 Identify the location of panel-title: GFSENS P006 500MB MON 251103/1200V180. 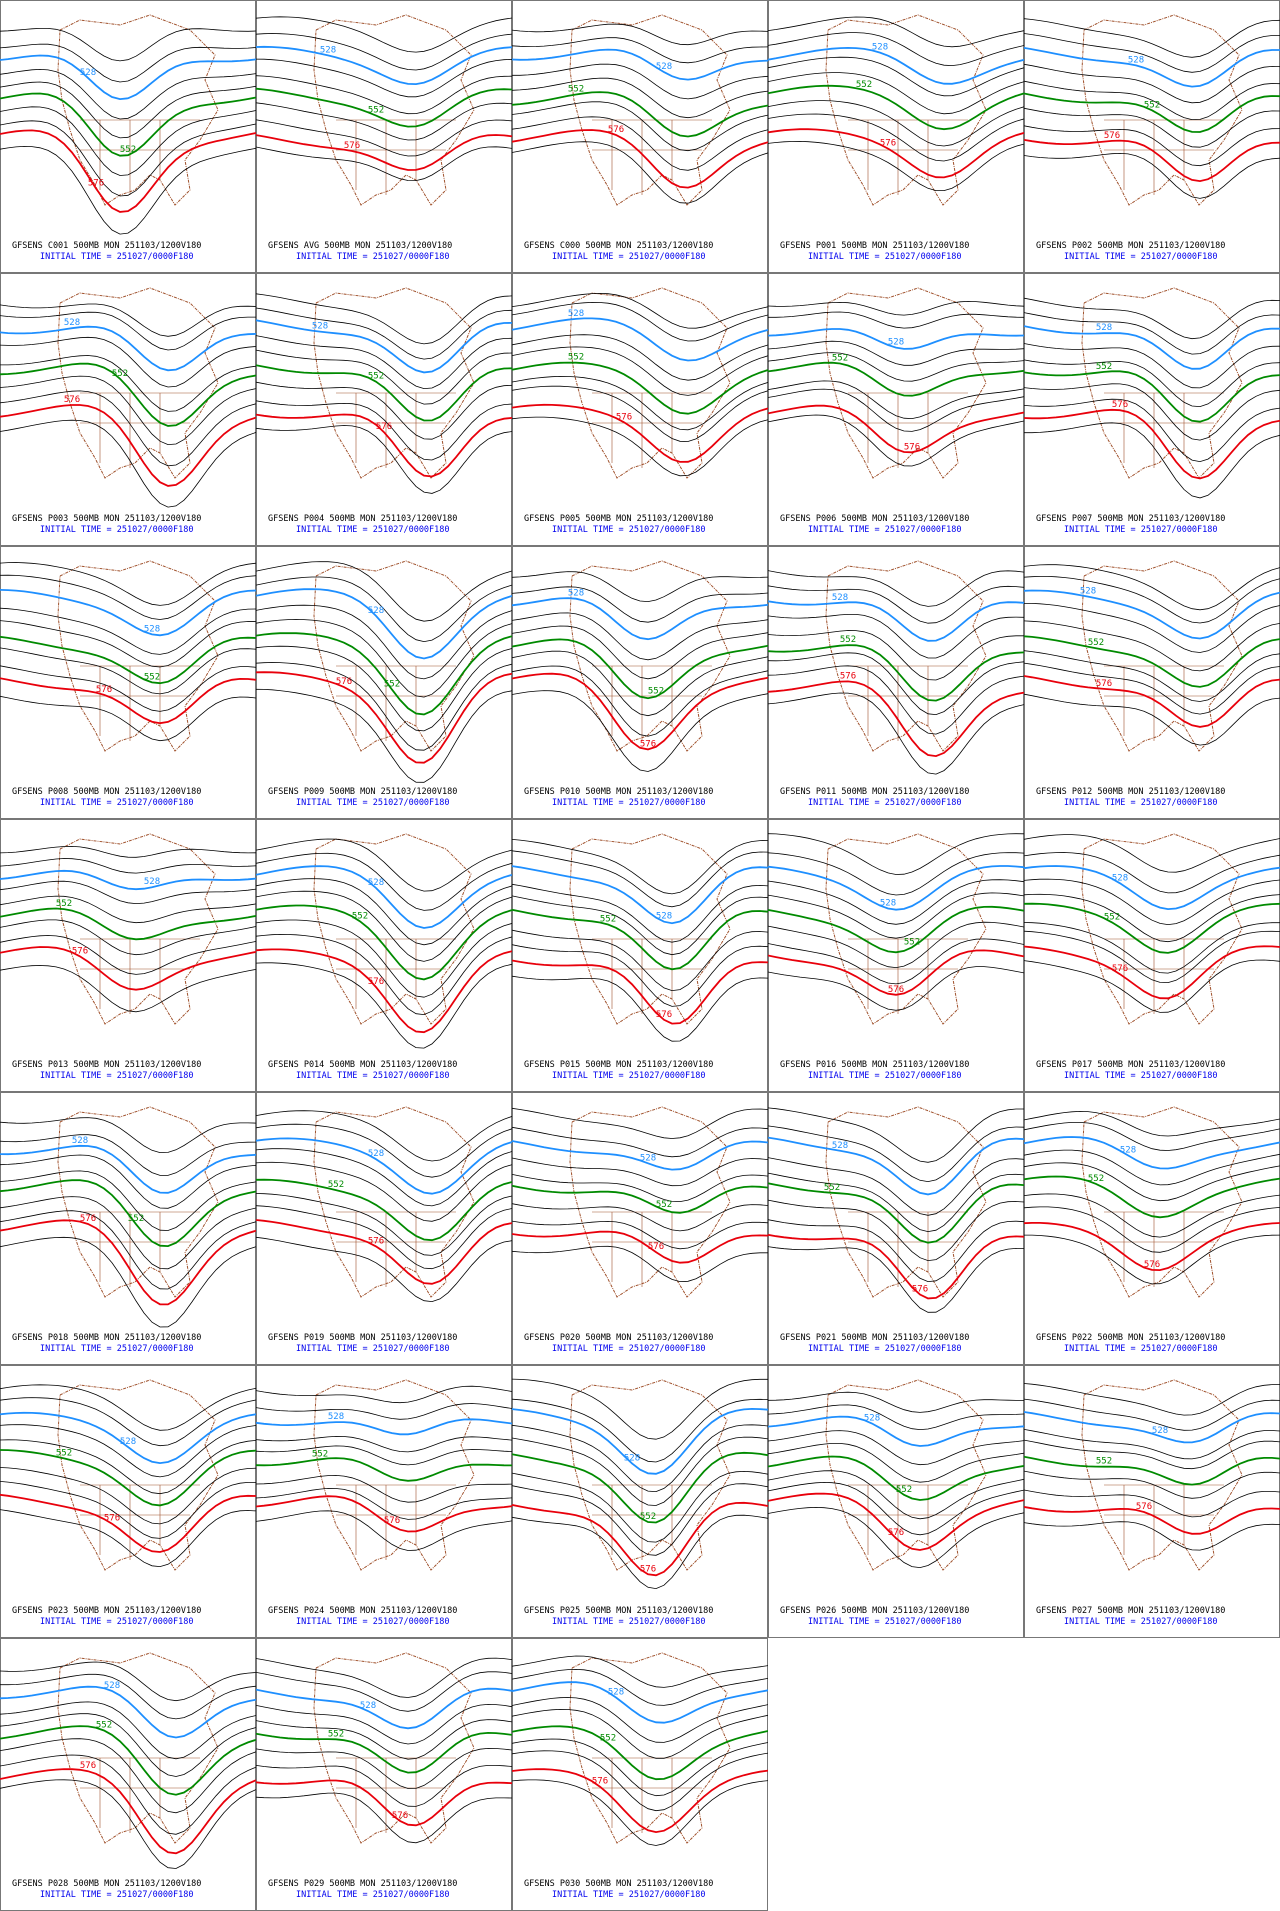
(874, 519).